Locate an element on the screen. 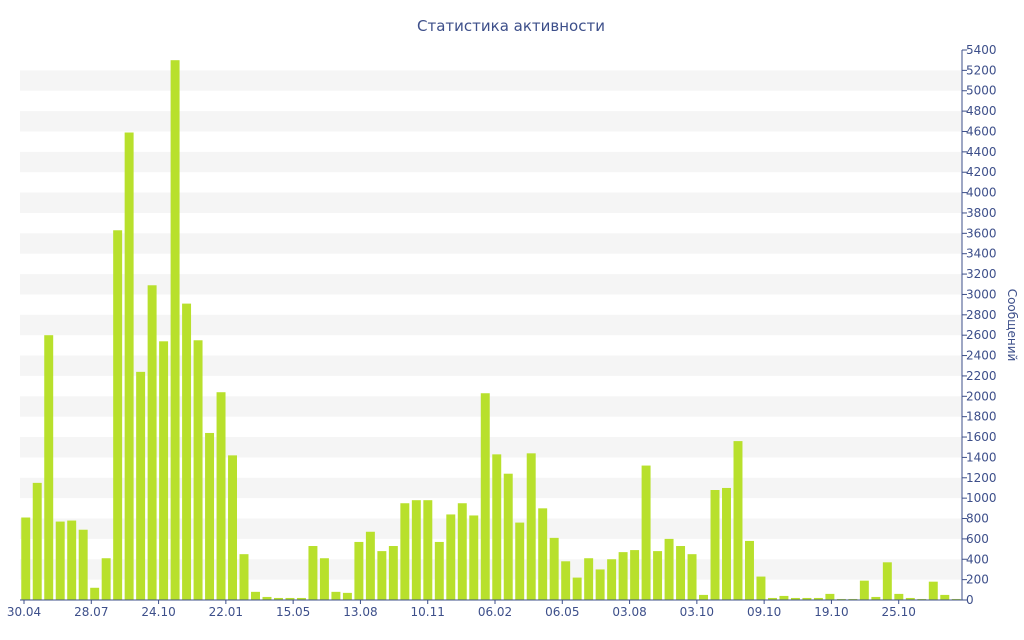 The height and width of the screenshot is (640, 1024). y-tick-label: 400 is located at coordinates (977, 559).